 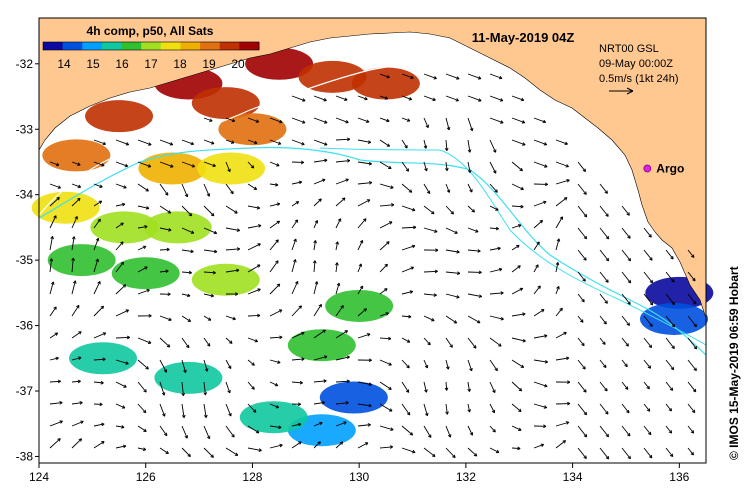 I want to click on legend-arrow, so click(x=621, y=91).